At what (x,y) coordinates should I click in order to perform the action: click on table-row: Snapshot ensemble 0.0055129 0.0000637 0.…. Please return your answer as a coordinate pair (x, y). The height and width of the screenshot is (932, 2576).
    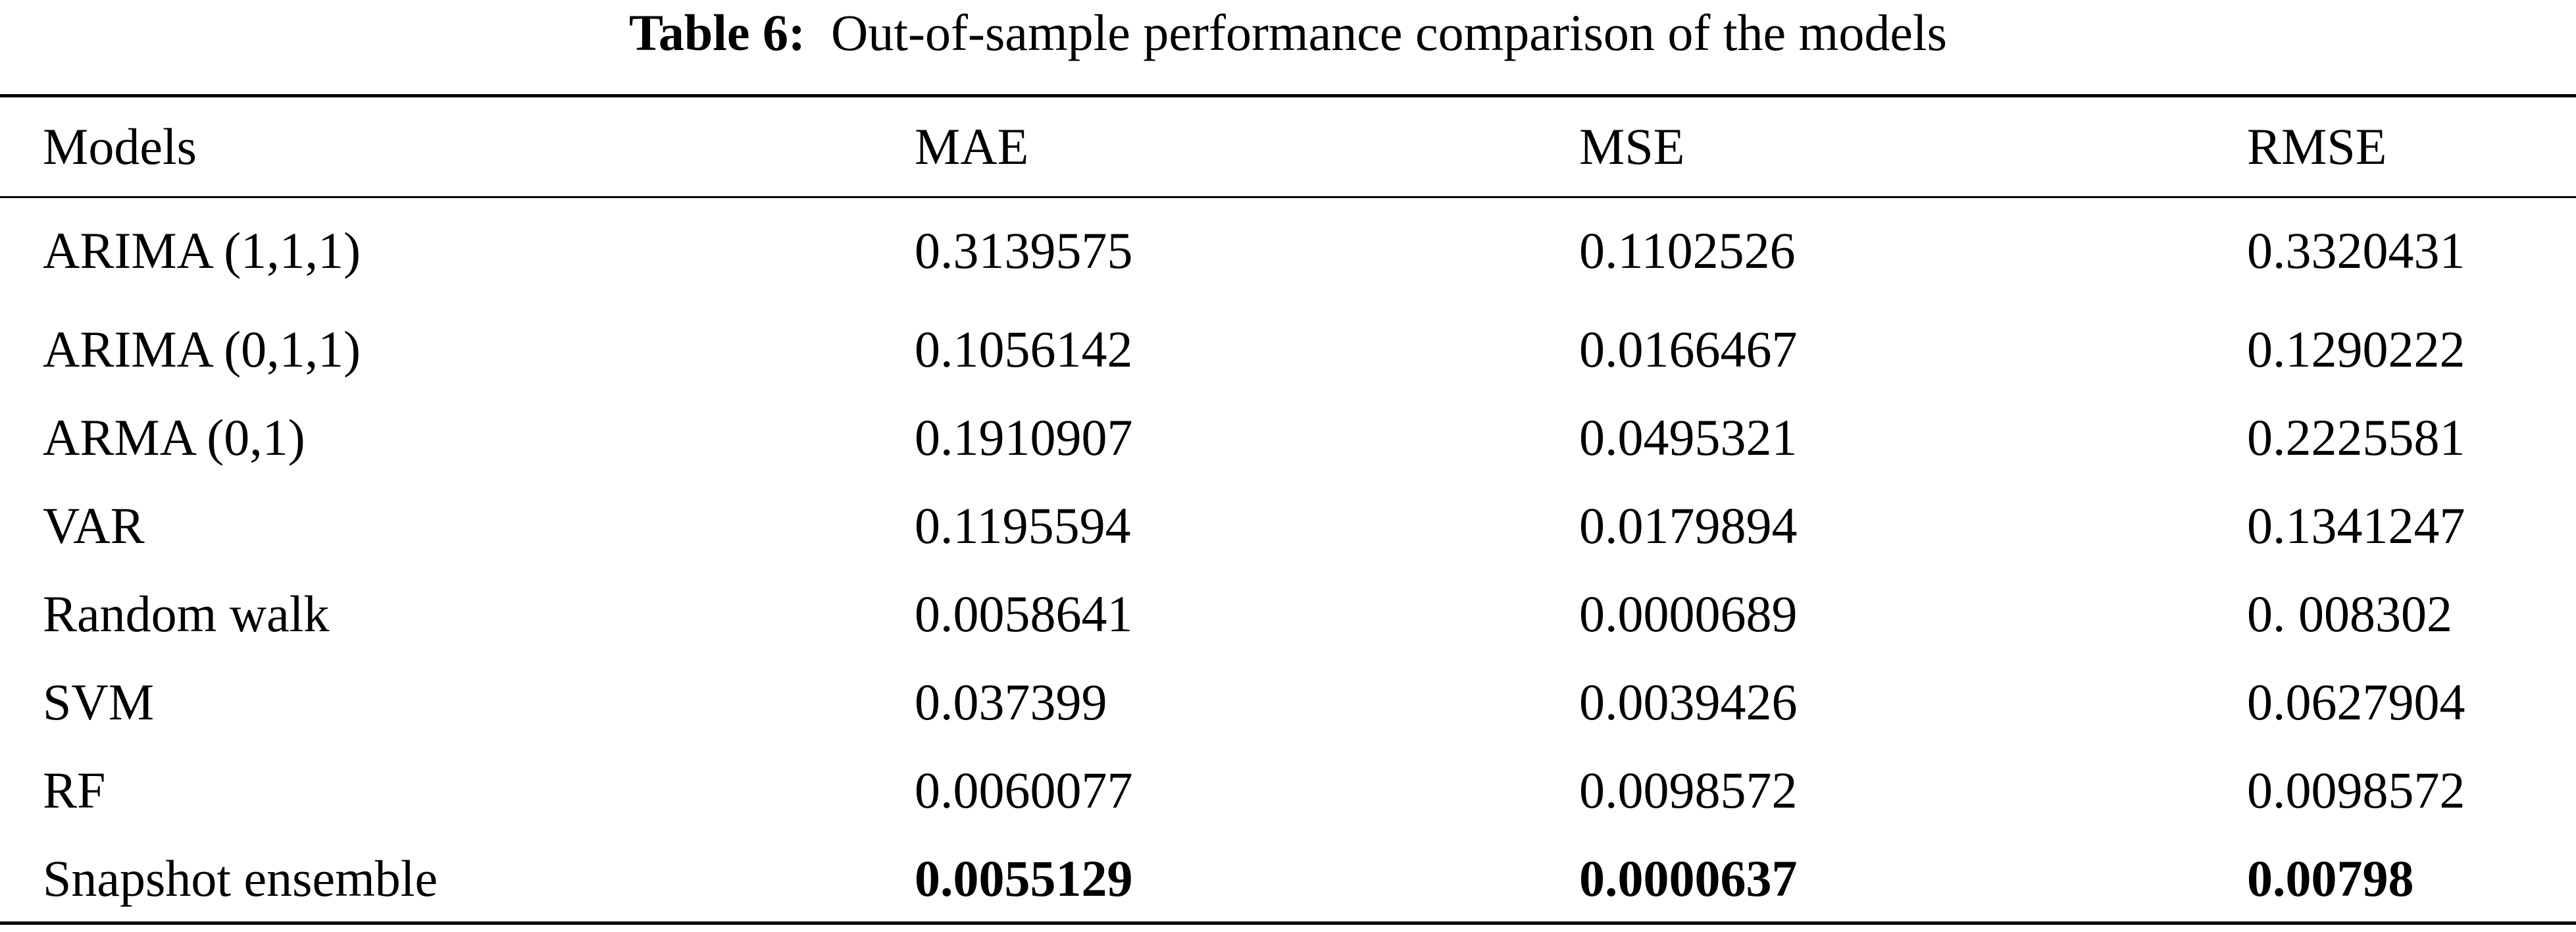
    Looking at the image, I should click on (1288, 879).